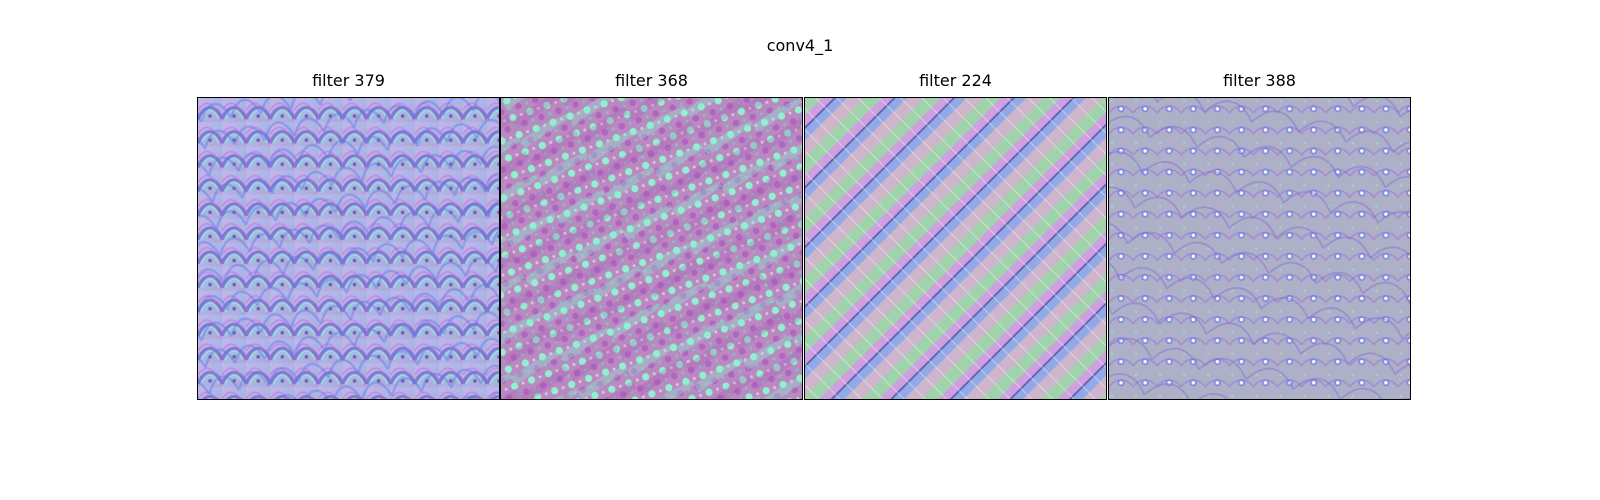  What do you see at coordinates (348, 80) in the screenshot?
I see `panel-title: filter 379` at bounding box center [348, 80].